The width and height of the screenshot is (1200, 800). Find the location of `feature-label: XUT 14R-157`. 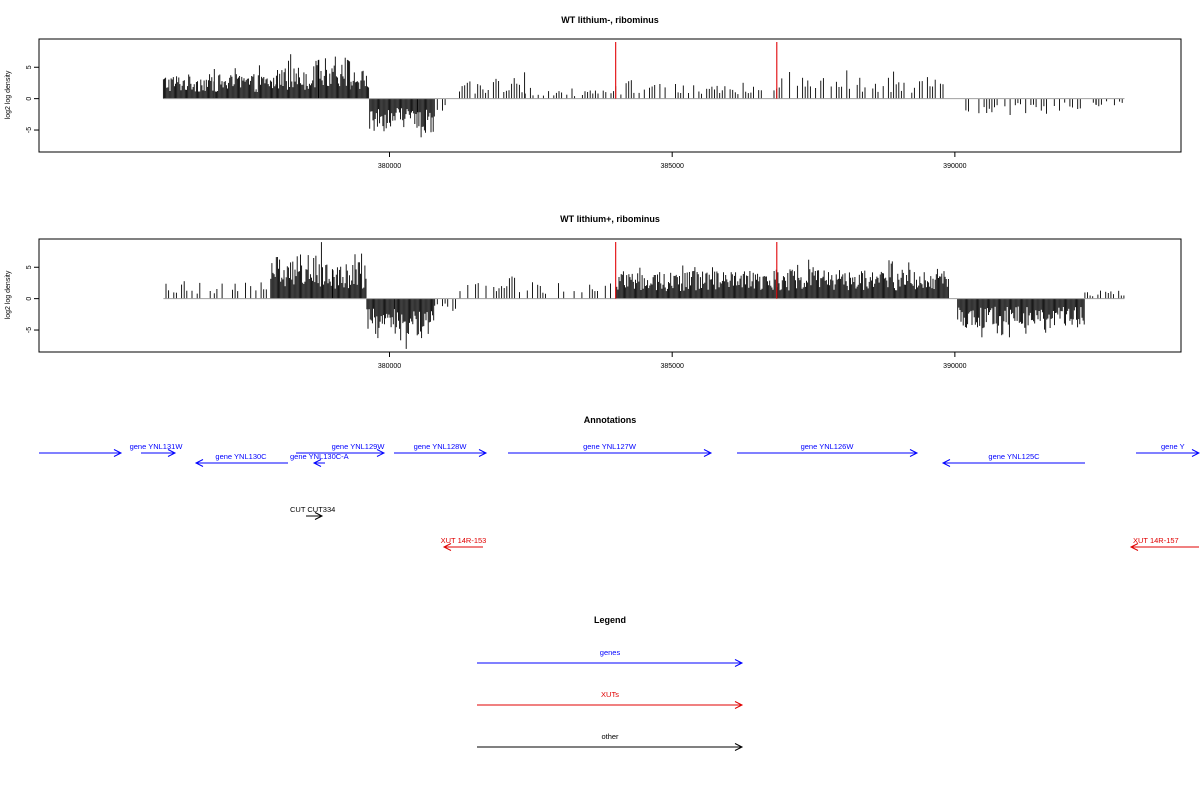

feature-label: XUT 14R-157 is located at coordinates (1156, 540).